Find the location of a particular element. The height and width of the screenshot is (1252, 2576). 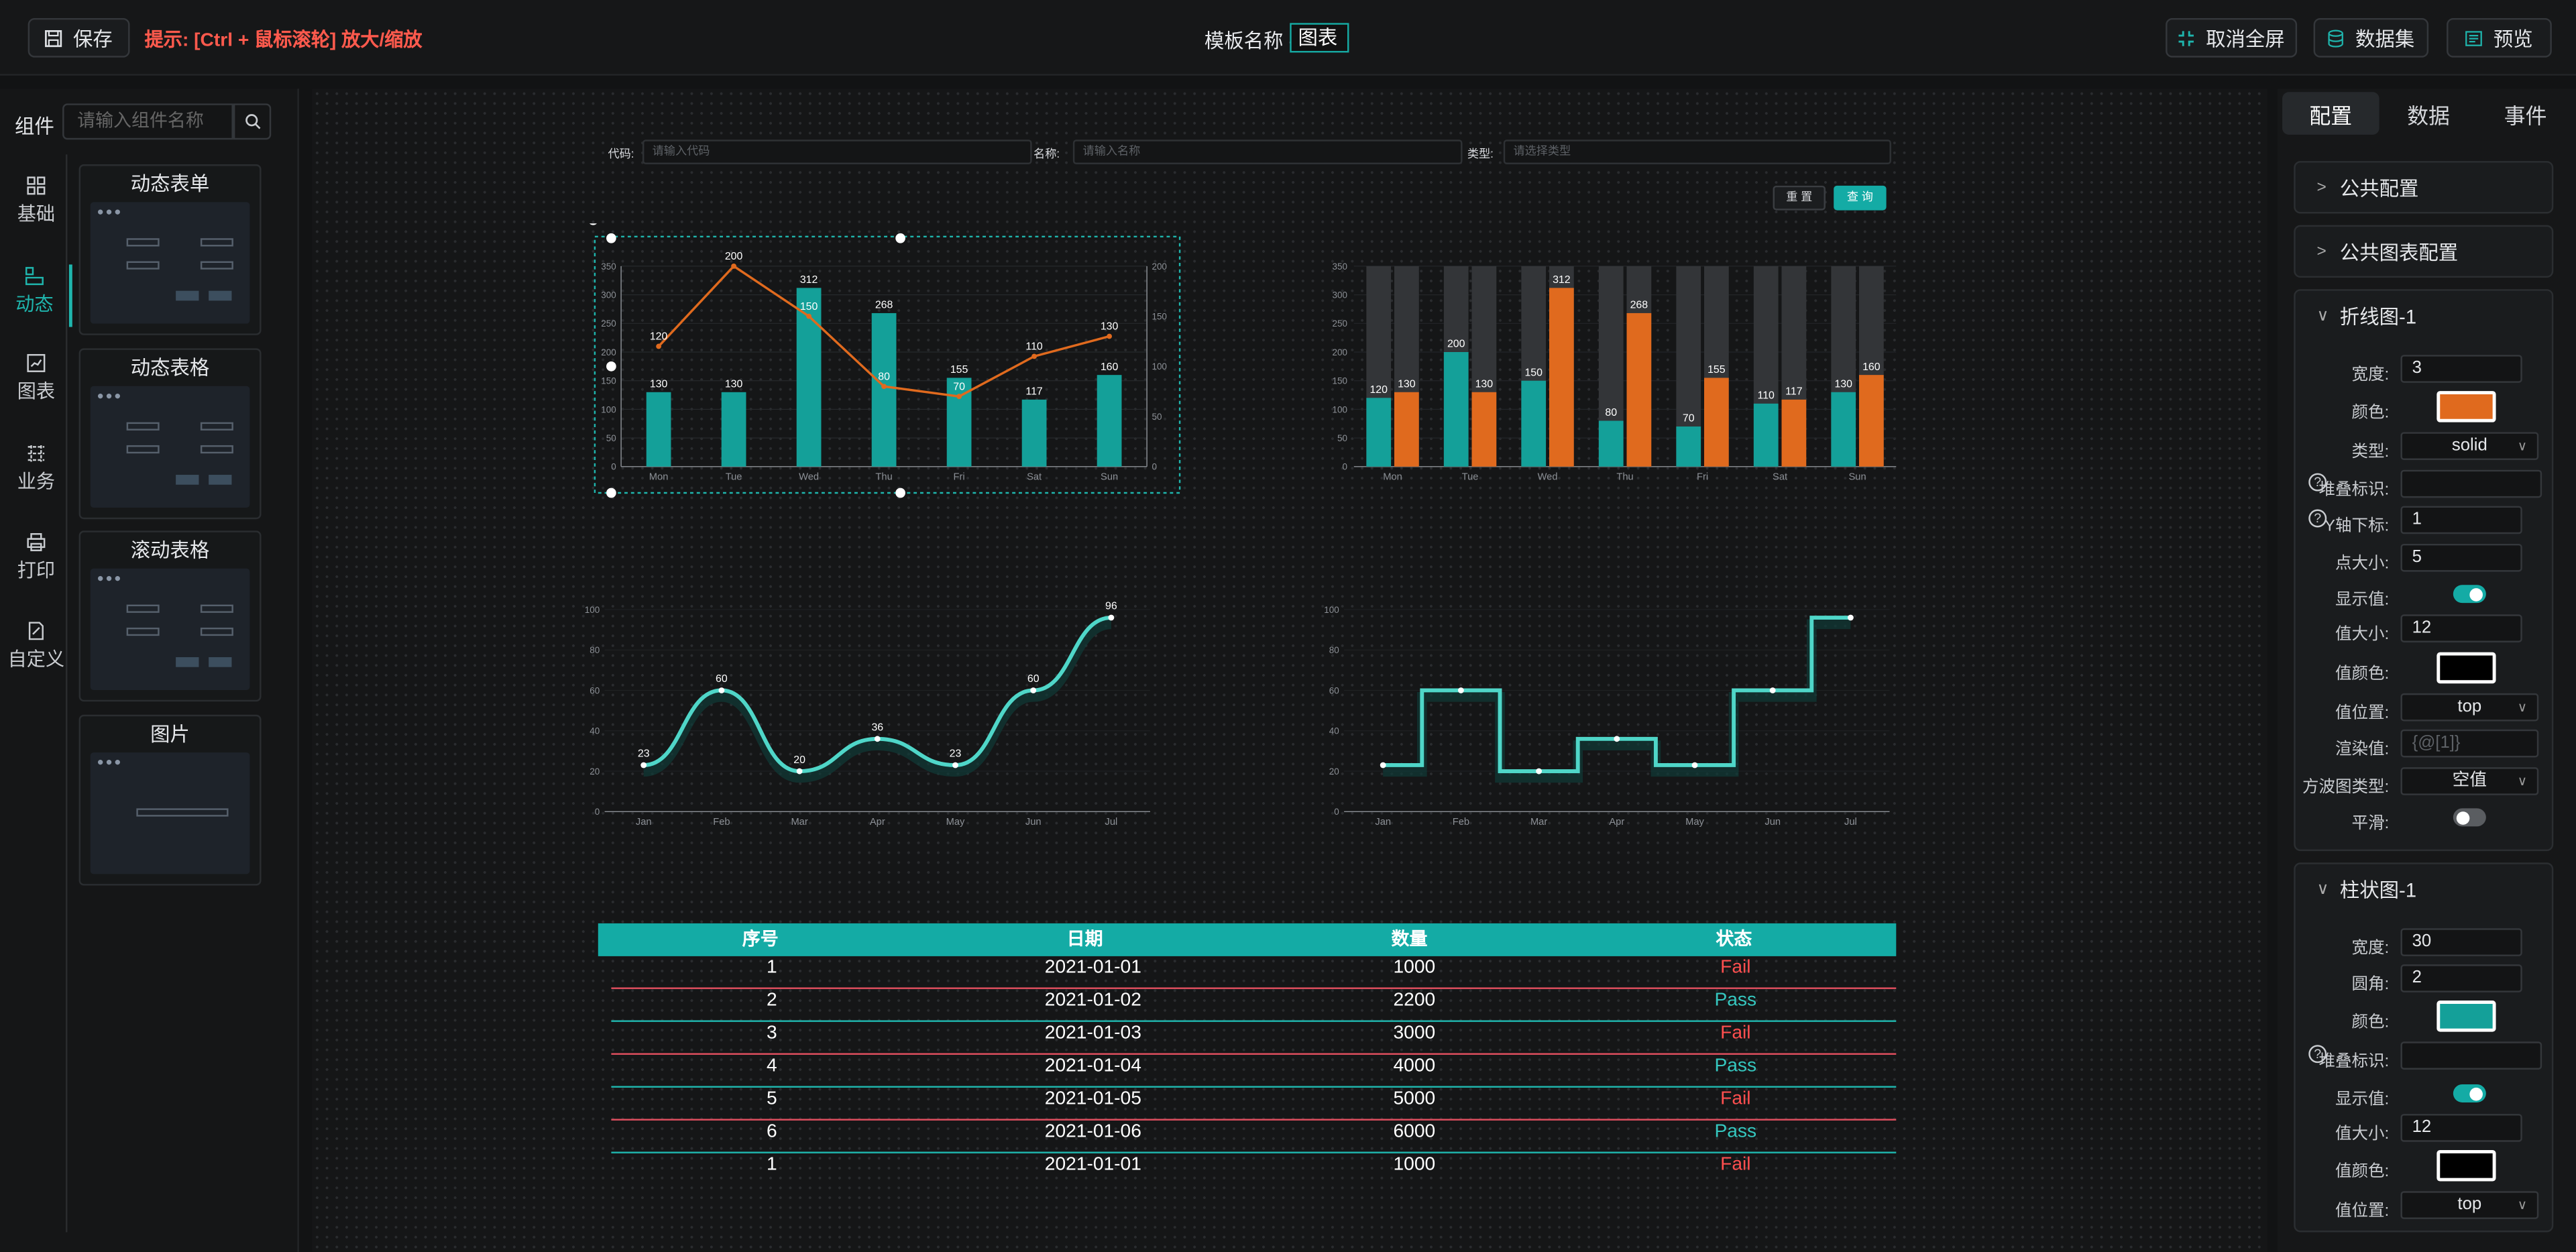

y-tick-label: 40 is located at coordinates (1334, 731).